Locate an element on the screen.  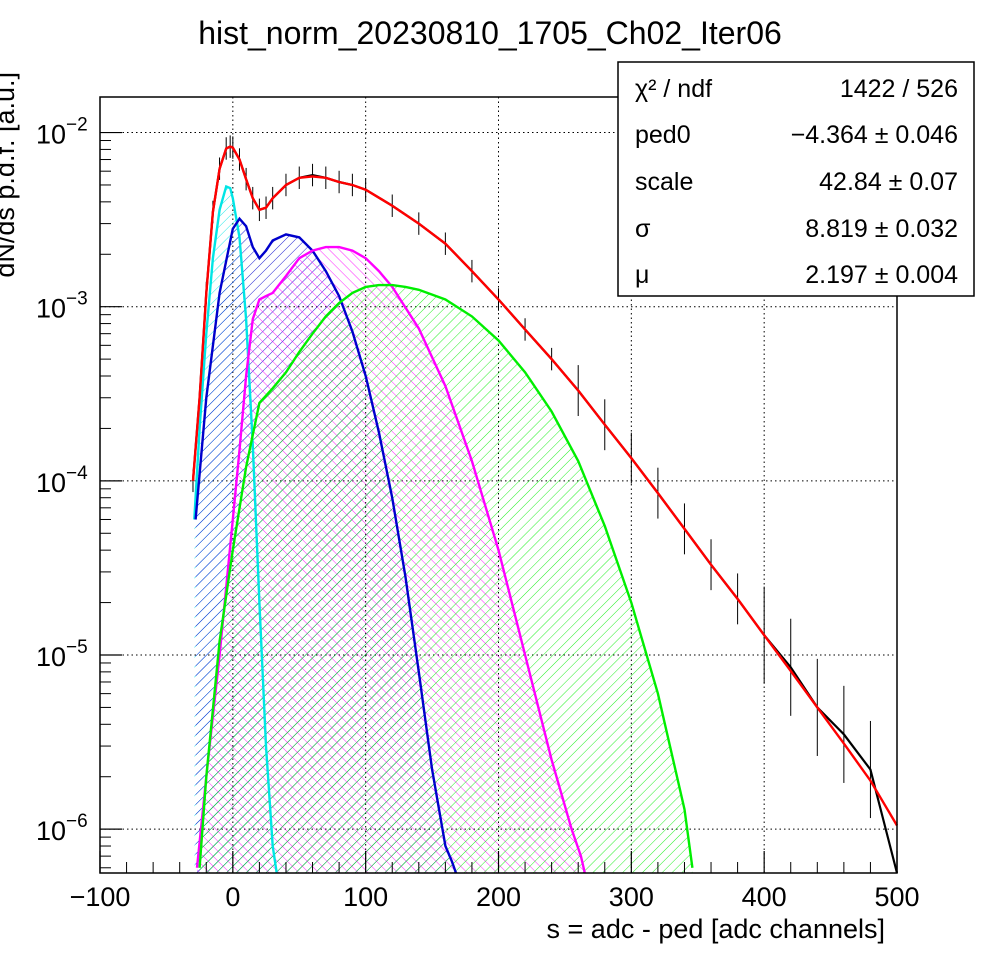
stats-row-label: ped0 is located at coordinates (663, 135).